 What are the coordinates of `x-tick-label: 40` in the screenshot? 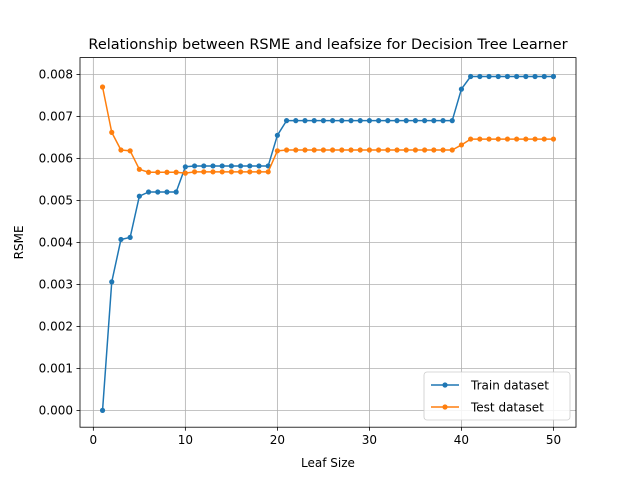 It's located at (461, 440).